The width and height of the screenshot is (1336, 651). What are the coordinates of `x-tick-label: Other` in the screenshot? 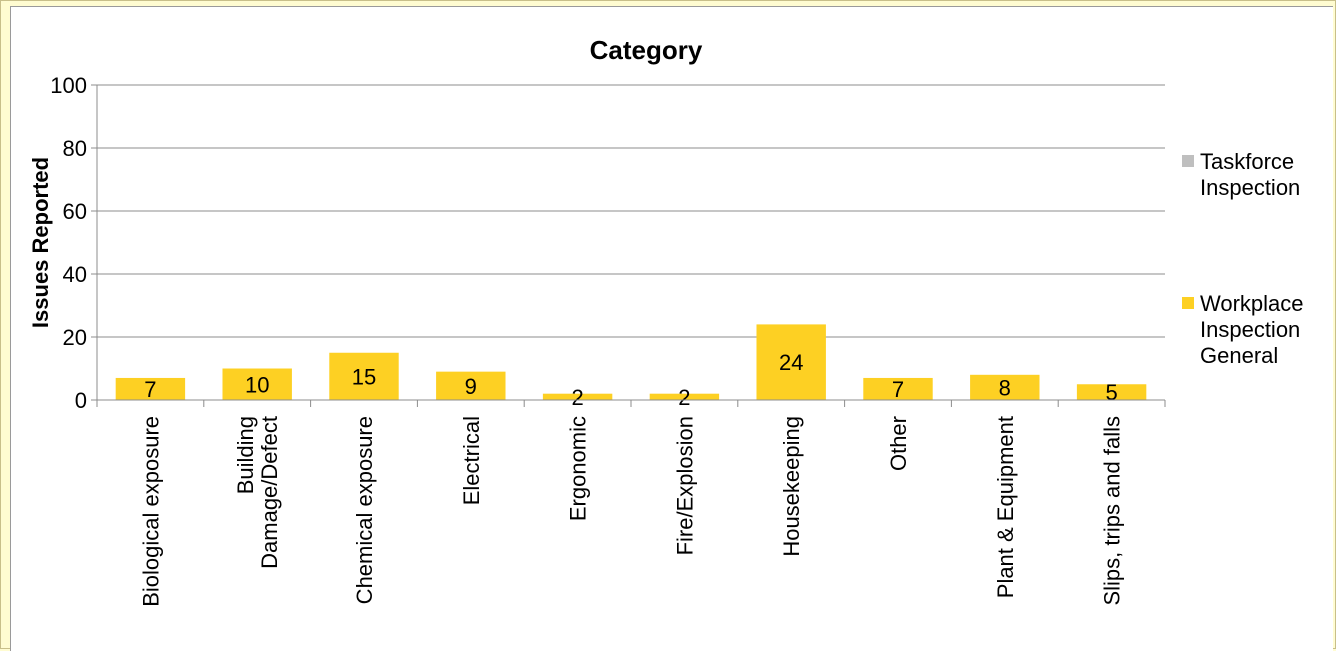 It's located at (898, 443).